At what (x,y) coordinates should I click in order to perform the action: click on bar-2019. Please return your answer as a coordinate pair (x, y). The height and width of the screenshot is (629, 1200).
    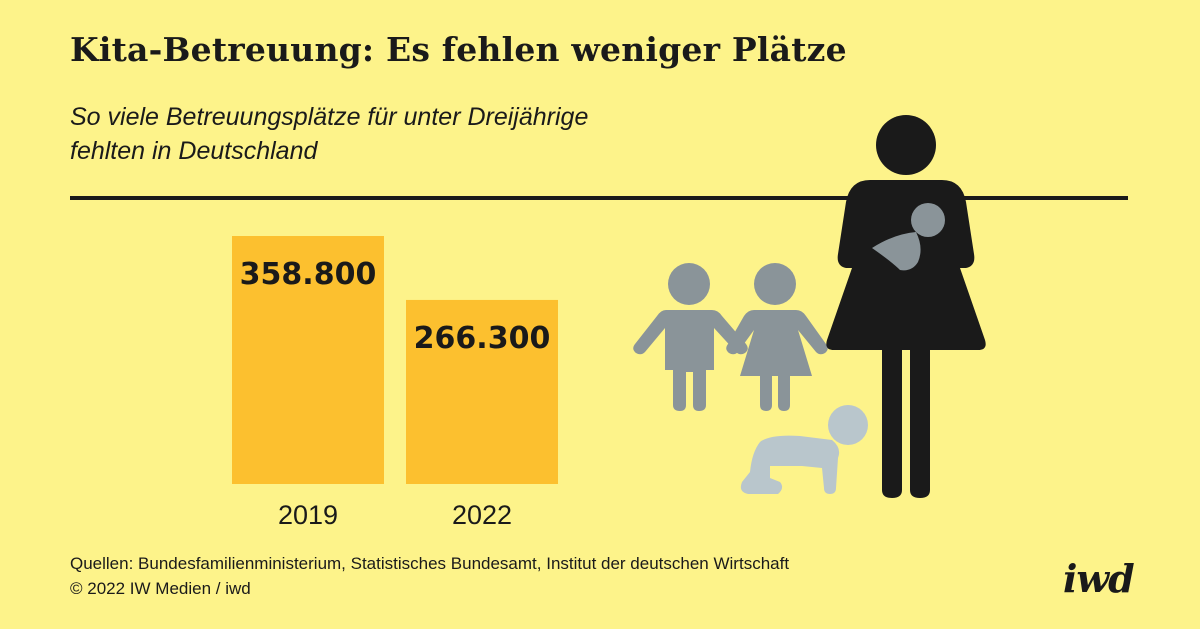
    Looking at the image, I should click on (308, 360).